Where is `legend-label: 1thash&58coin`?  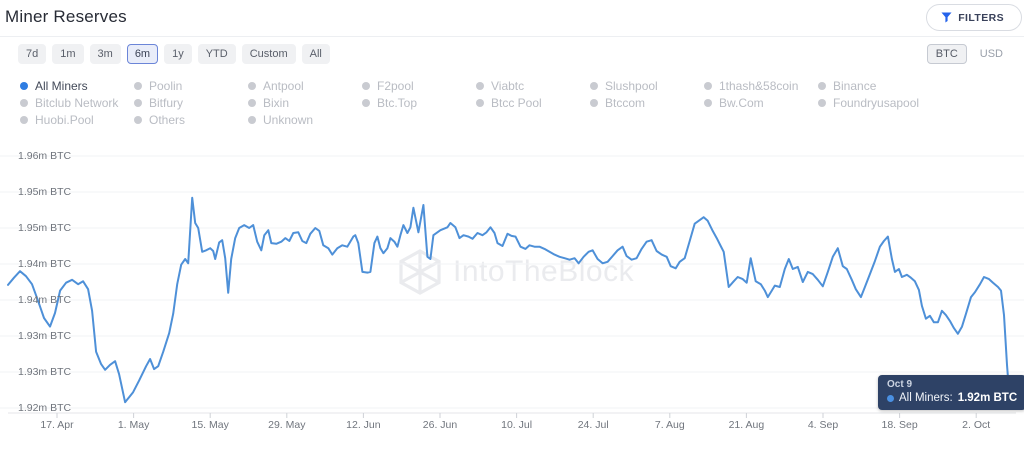 legend-label: 1thash&58coin is located at coordinates (759, 86).